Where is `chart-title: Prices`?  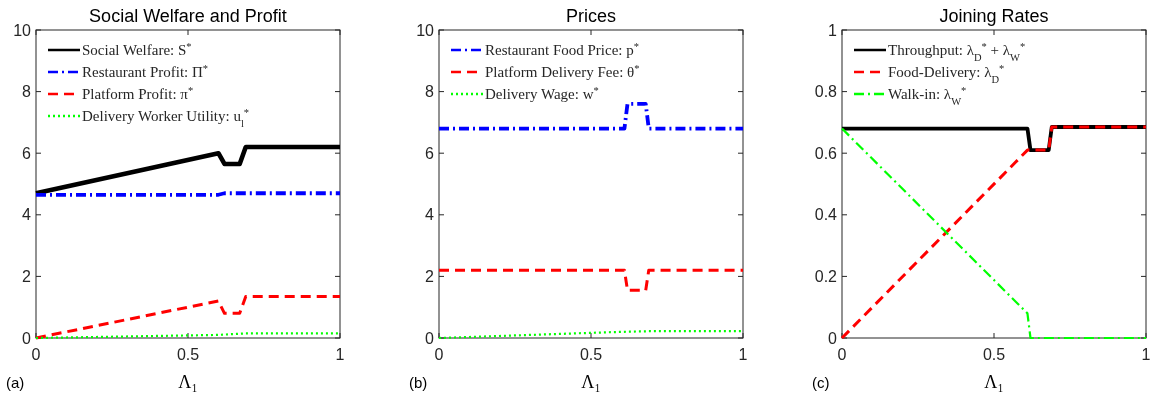
chart-title: Prices is located at coordinates (591, 16).